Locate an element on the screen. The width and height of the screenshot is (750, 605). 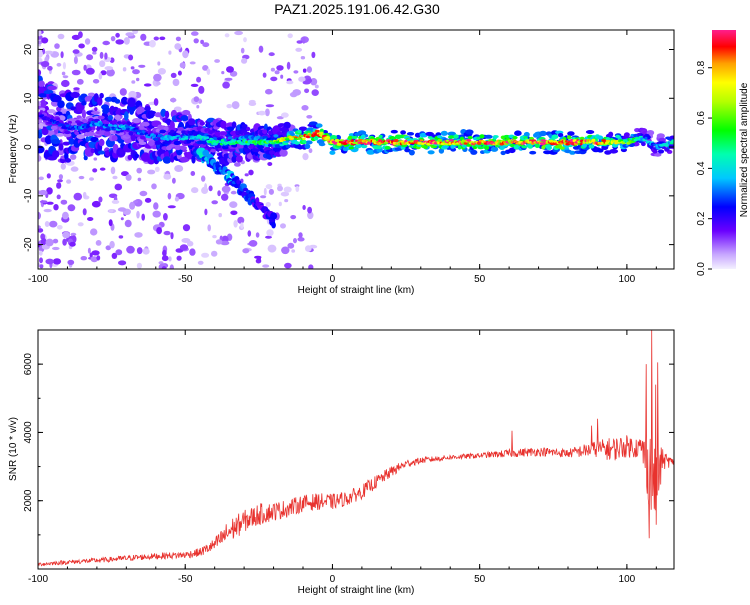
spectrogram-x-axis-label: Height of straight line (km) is located at coordinates (356, 290).